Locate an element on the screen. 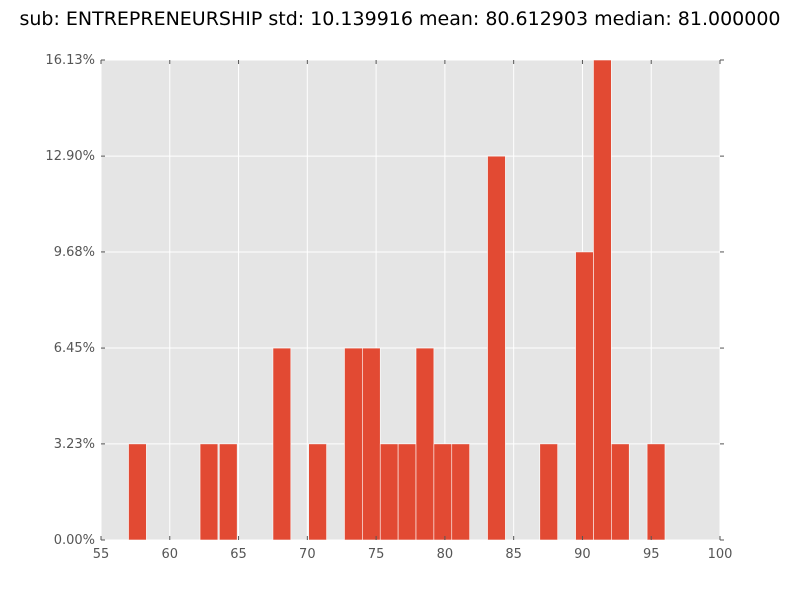  y-tick-label: 0.00% is located at coordinates (74, 540).